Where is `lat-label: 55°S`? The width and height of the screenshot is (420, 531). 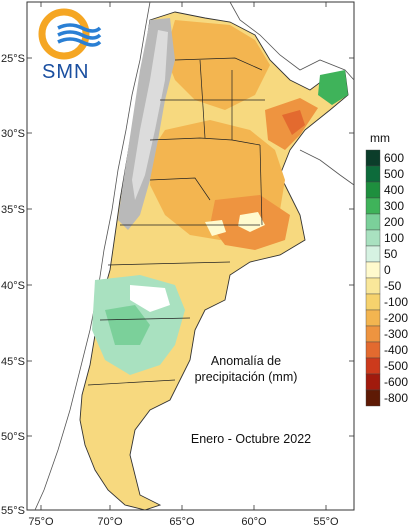 lat-label: 55°S is located at coordinates (13, 511).